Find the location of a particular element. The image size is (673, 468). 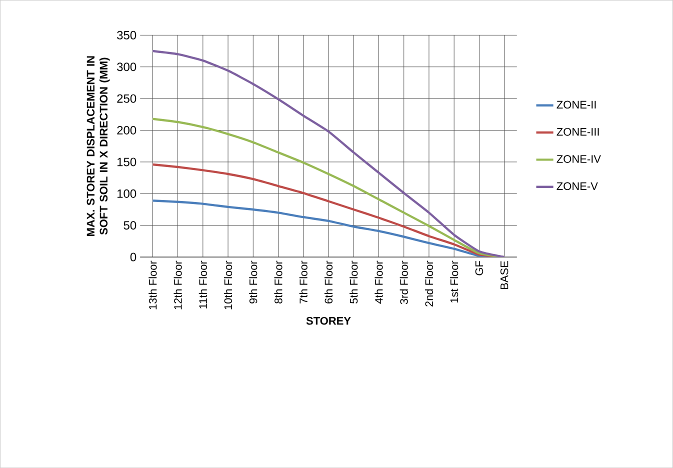

x-tick-label: 3rd Floor is located at coordinates (404, 282).